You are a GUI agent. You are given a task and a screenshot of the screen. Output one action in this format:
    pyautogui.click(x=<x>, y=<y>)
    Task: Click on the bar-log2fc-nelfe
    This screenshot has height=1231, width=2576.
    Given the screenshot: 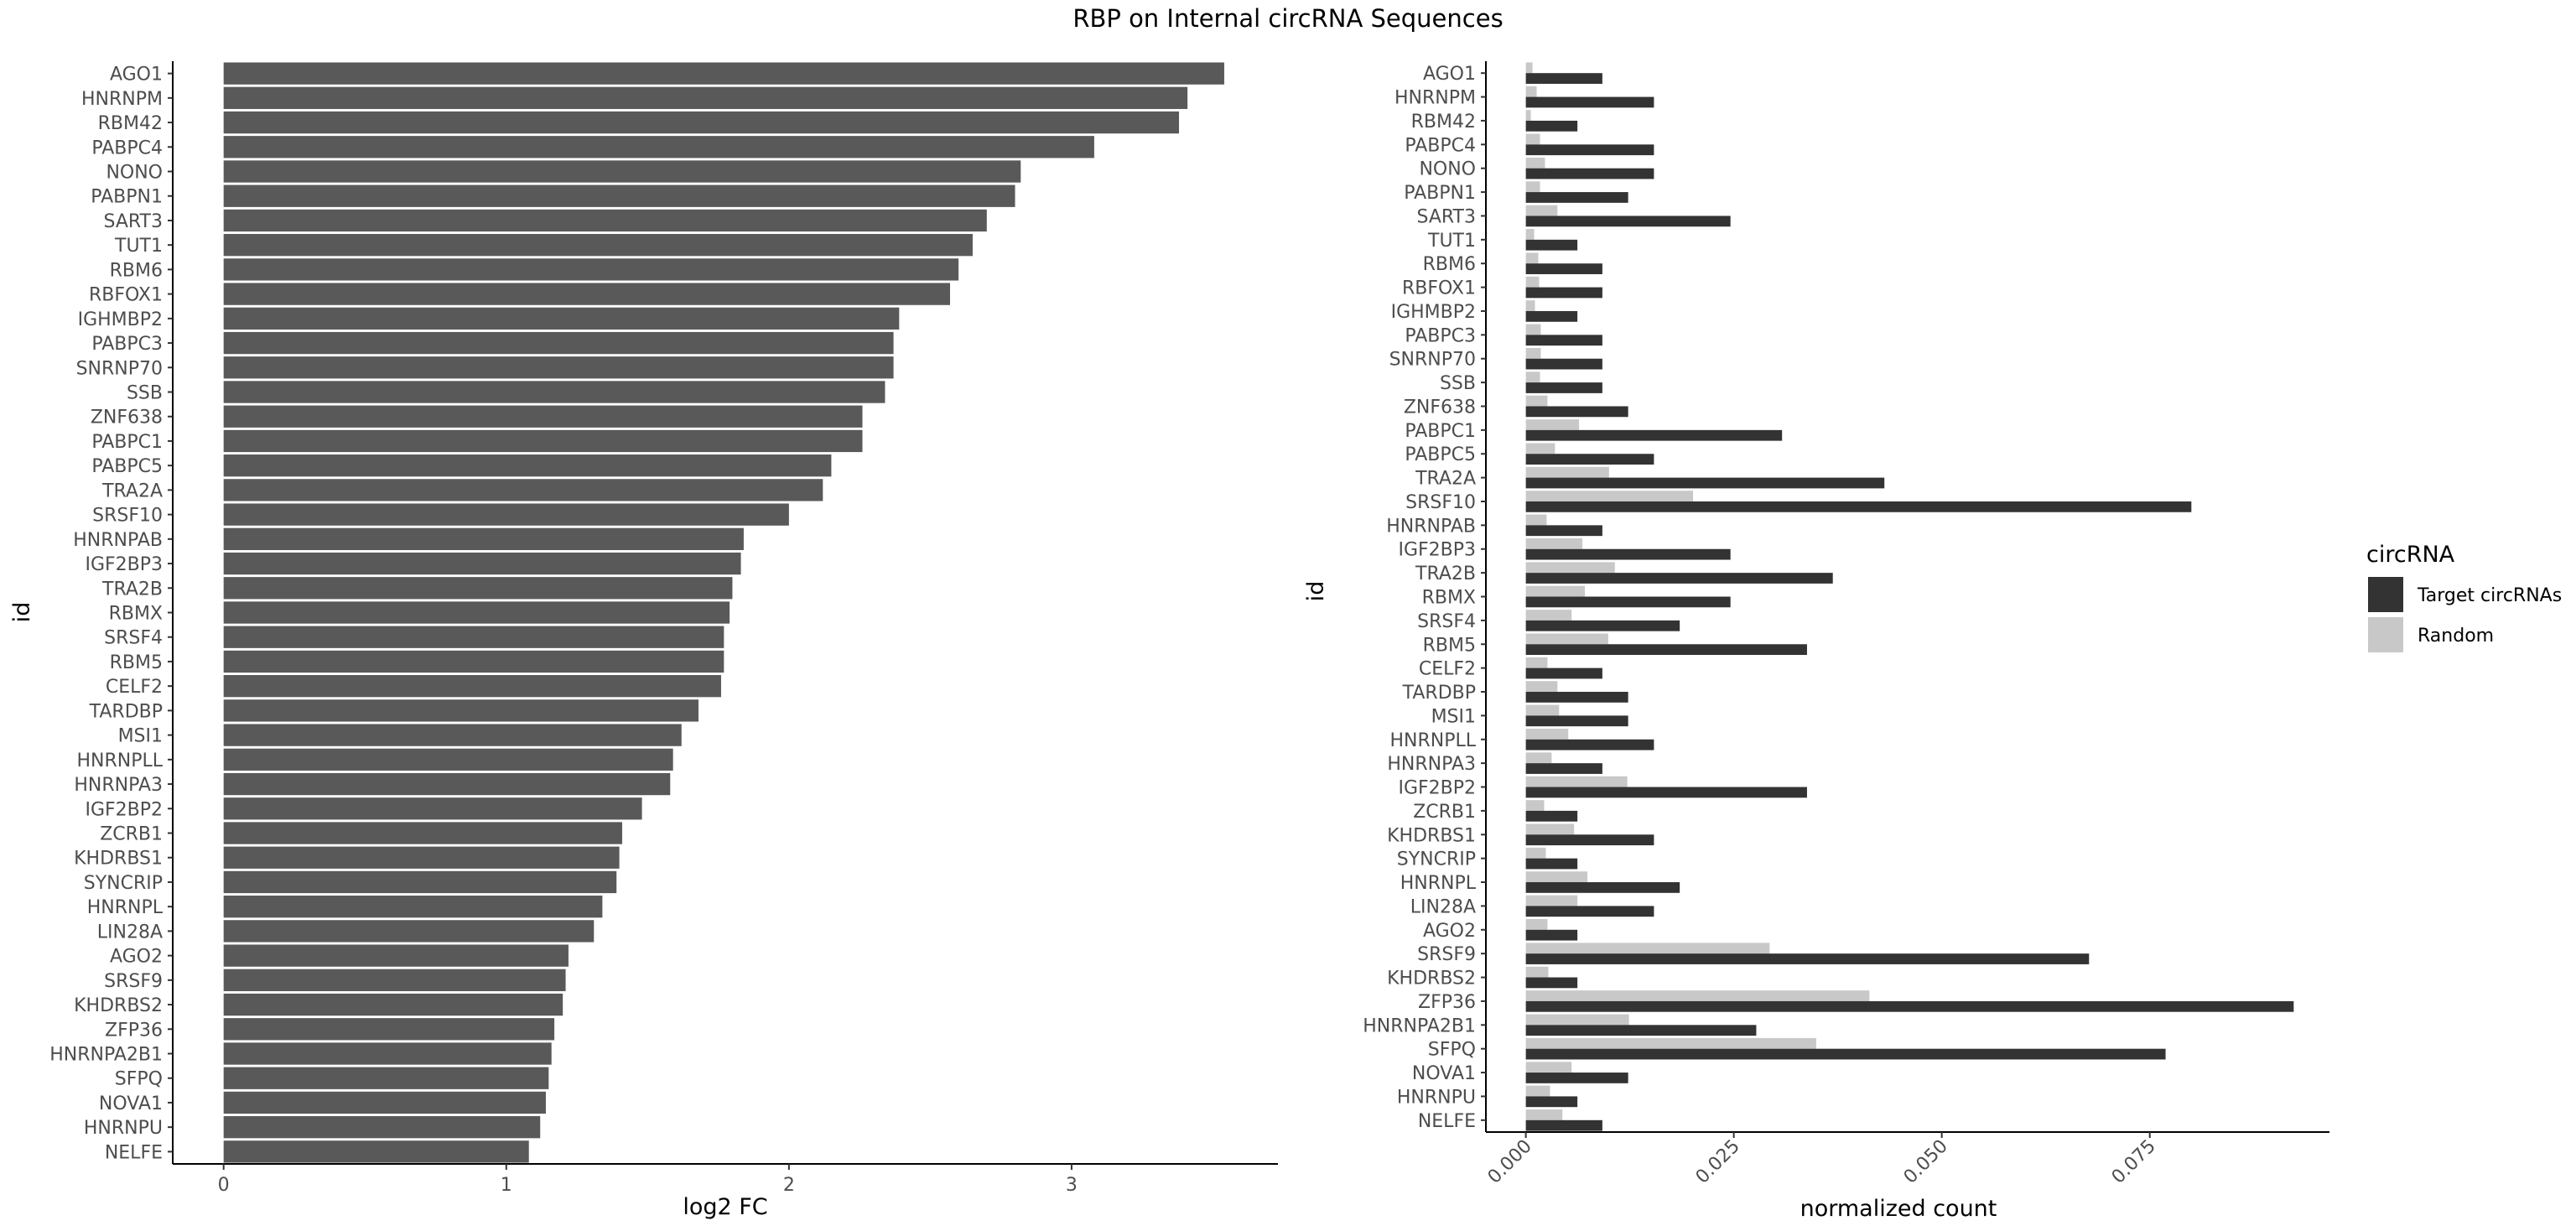 What is the action you would take?
    pyautogui.click(x=376, y=1151)
    